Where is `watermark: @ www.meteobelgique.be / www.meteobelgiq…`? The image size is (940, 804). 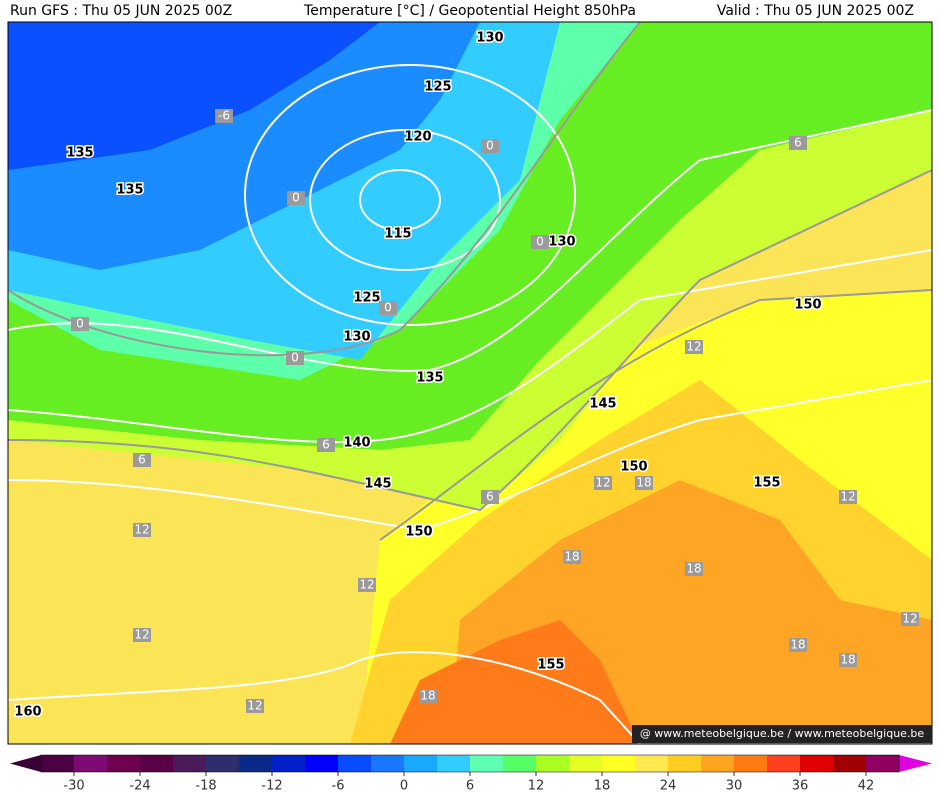
watermark: @ www.meteobelgique.be / www.meteobelgiq… is located at coordinates (782, 733).